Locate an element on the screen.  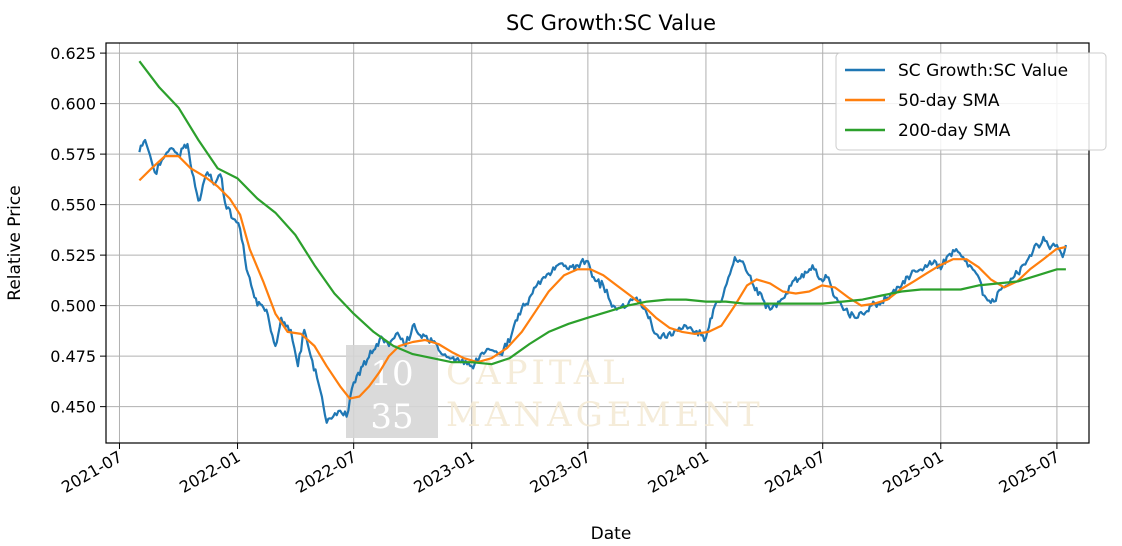
legend-label-200-day-sma: 200-day SMA is located at coordinates (954, 131).